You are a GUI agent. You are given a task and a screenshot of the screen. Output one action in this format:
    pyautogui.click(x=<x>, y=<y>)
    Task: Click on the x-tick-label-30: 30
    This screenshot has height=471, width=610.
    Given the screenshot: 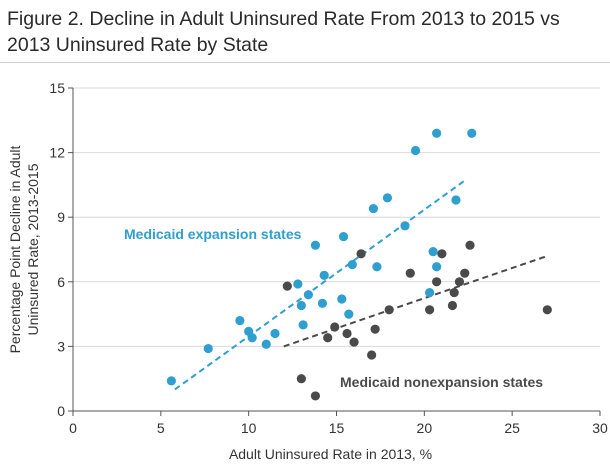 What is the action you would take?
    pyautogui.click(x=600, y=428)
    